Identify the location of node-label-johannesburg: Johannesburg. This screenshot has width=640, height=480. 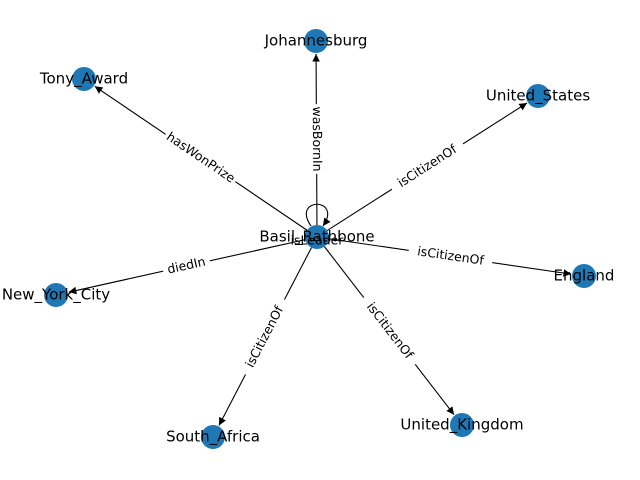
(316, 41).